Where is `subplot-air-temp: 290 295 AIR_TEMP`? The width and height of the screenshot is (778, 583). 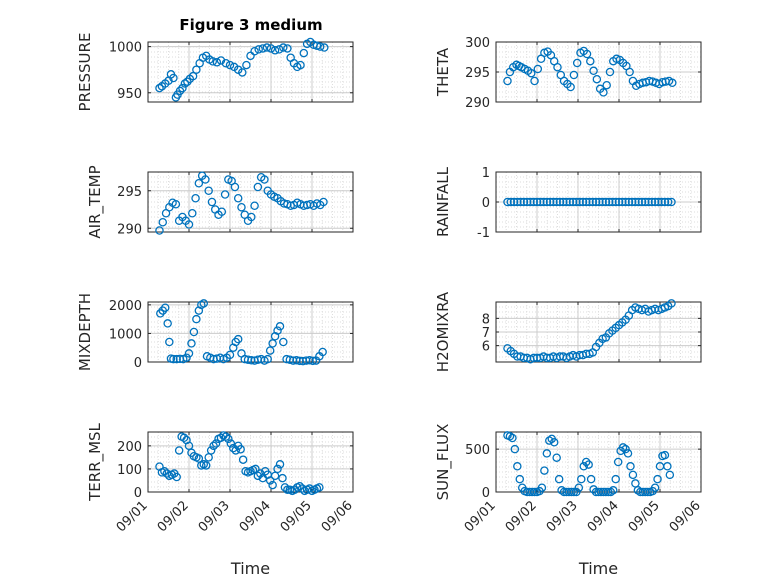
subplot-air-temp: 290 295 AIR_TEMP is located at coordinates (220, 202).